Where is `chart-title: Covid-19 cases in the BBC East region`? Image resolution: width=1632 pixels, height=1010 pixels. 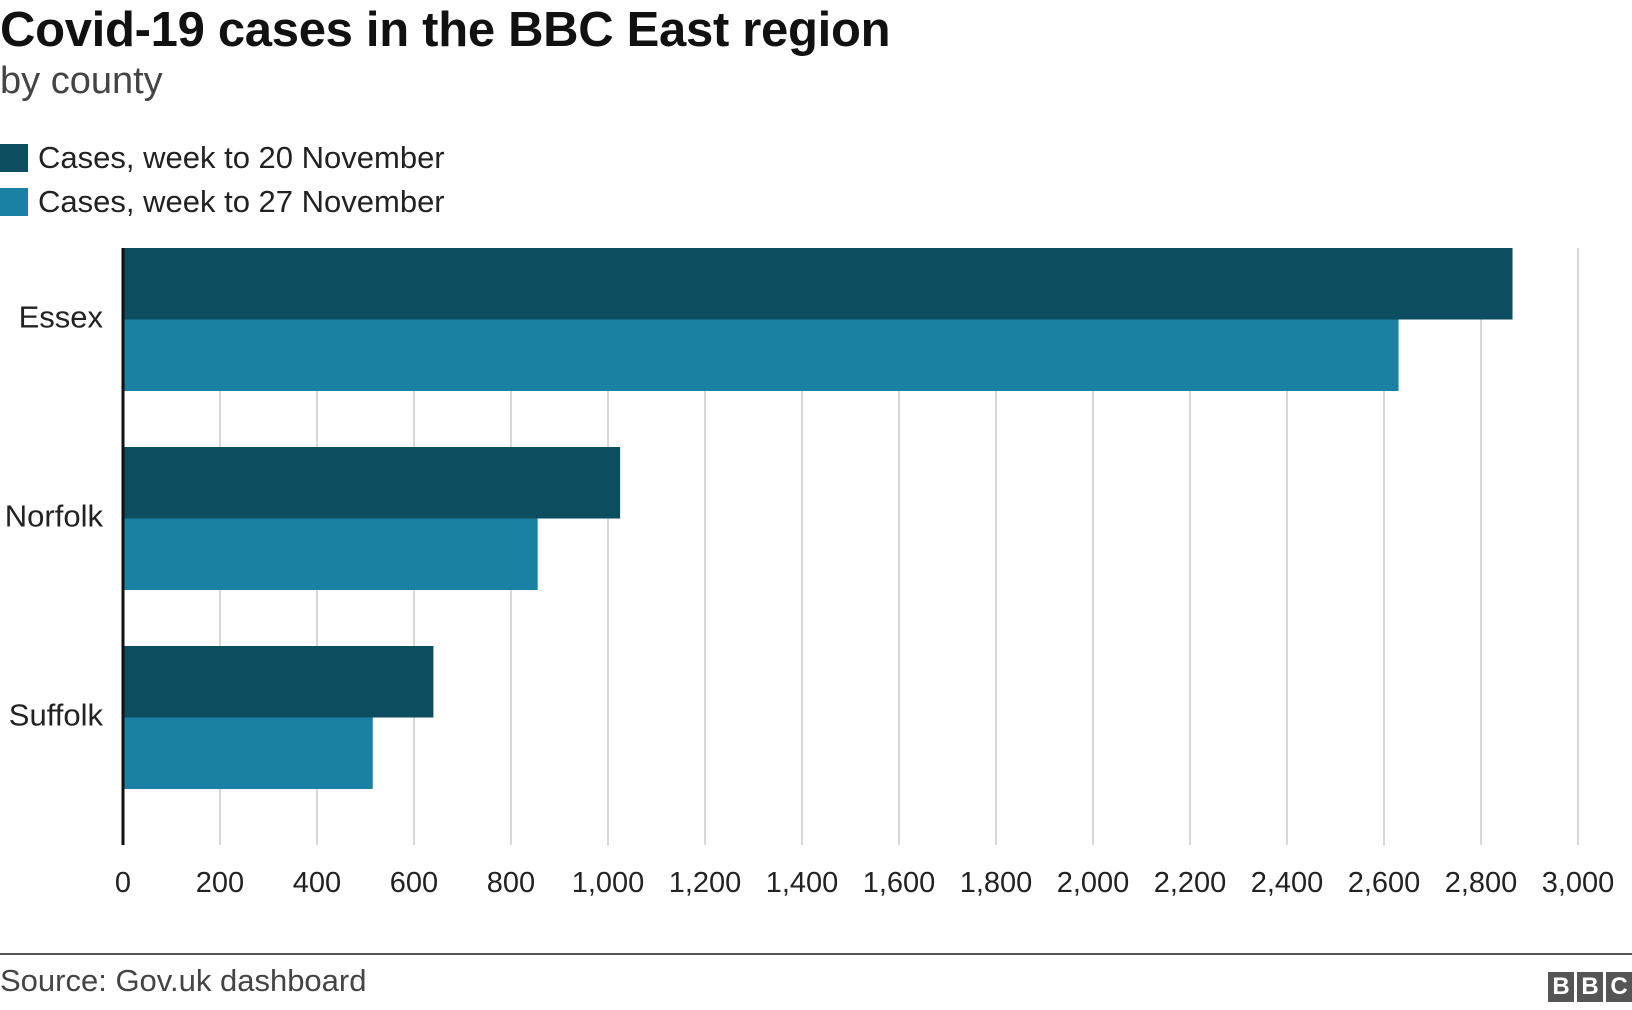 chart-title: Covid-19 cases in the BBC East region is located at coordinates (445, 30).